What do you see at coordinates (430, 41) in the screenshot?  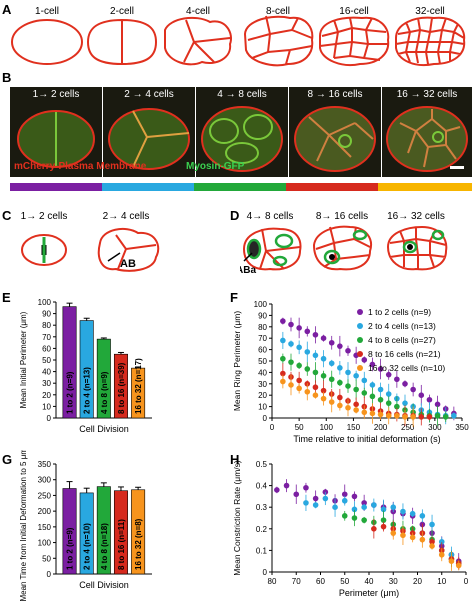 I see `thirtytwo-cell-outline` at bounding box center [430, 41].